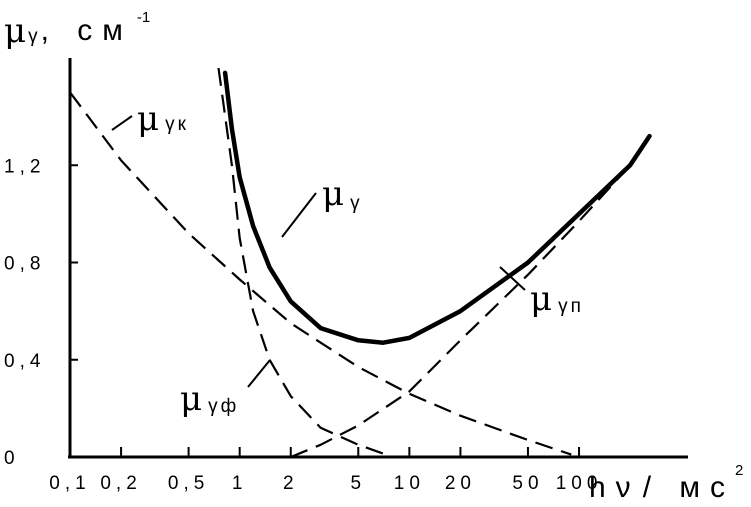 This screenshot has height=507, width=751. I want to click on leader-mu-gamma-k, so click(122, 123).